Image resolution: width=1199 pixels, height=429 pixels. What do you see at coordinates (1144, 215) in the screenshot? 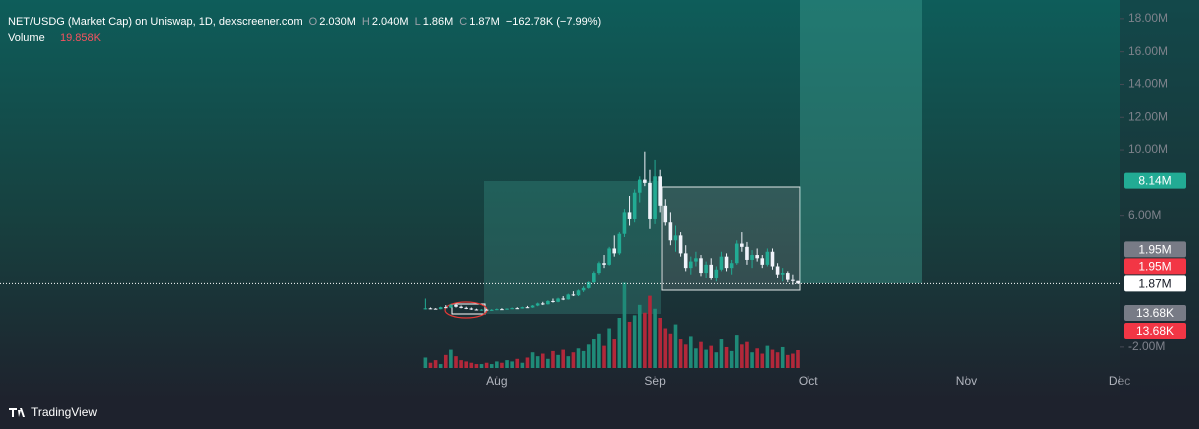
I see `y-tick-label: 6.00M` at bounding box center [1144, 215].